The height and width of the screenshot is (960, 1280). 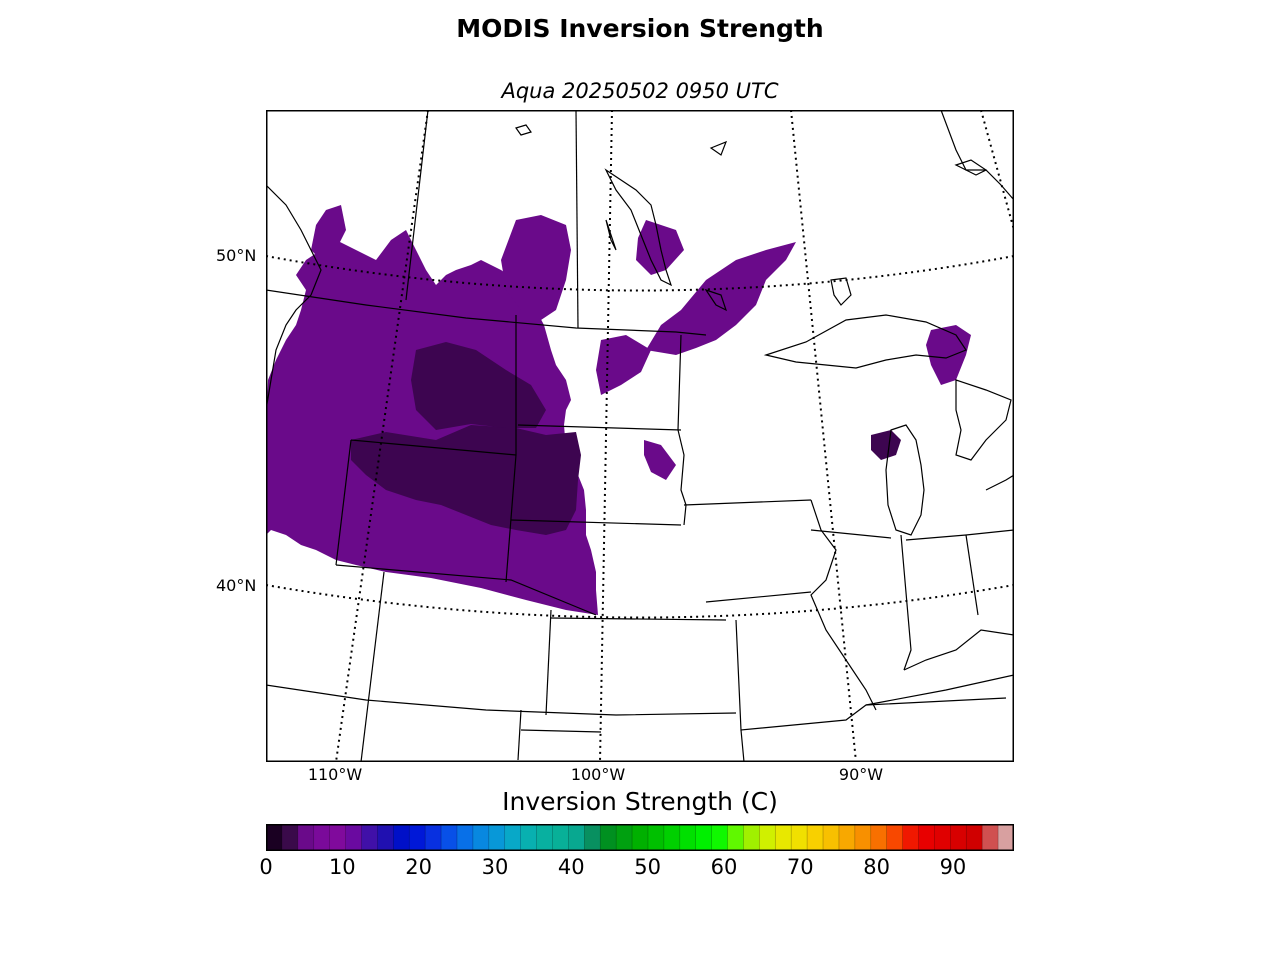 I want to click on inversion-region-north, so click(x=536, y=267).